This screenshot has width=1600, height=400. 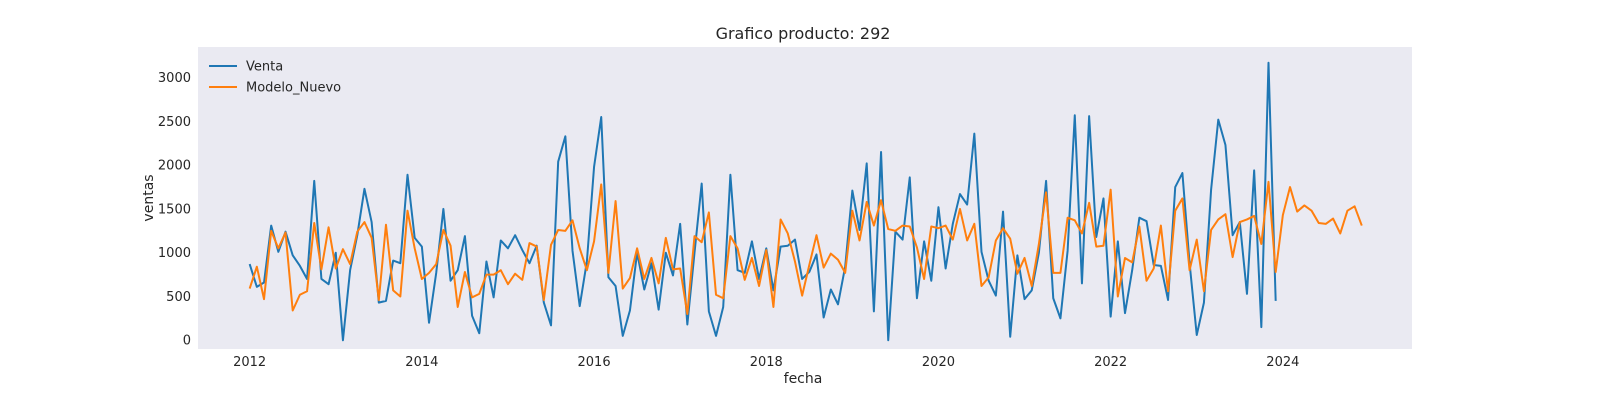 I want to click on y-tick-label: 0, so click(x=187, y=341).